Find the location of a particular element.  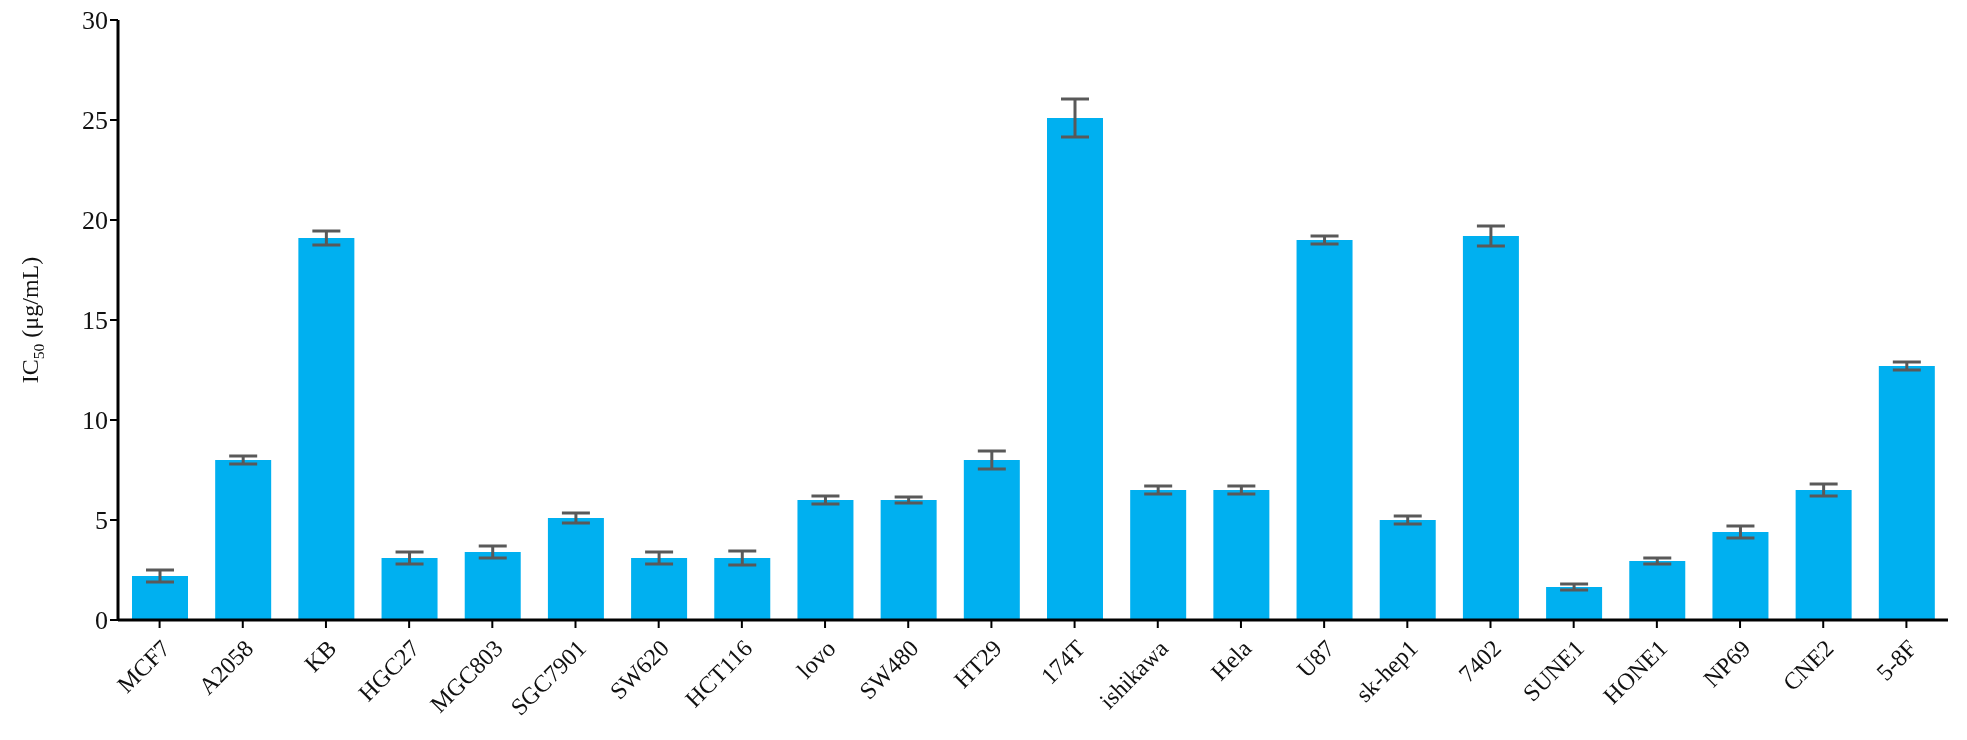

x-tick-label: lovo is located at coordinates (816, 659).